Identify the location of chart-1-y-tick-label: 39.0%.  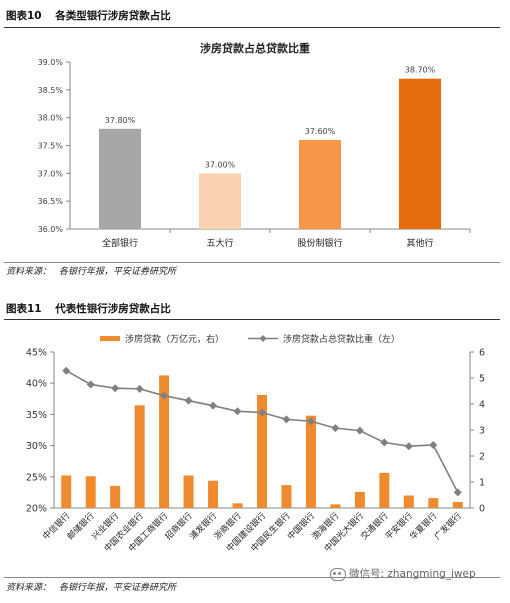
(51, 62).